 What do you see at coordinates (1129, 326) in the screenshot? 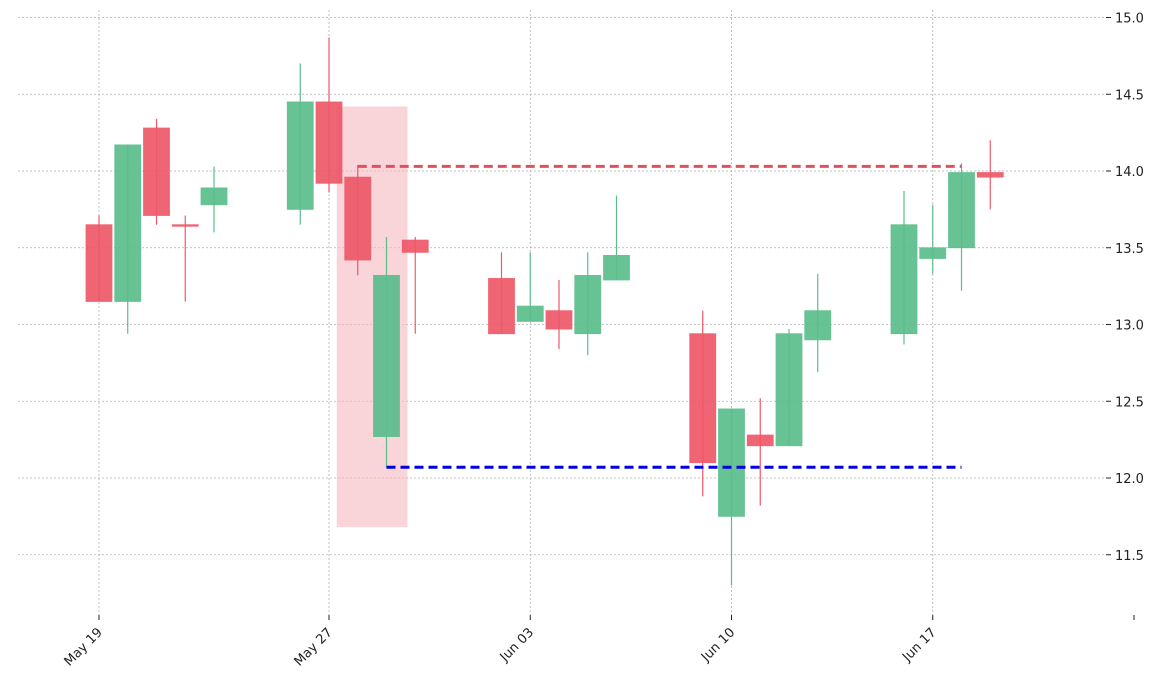
I see `y-tick-label: 13.0` at bounding box center [1129, 326].